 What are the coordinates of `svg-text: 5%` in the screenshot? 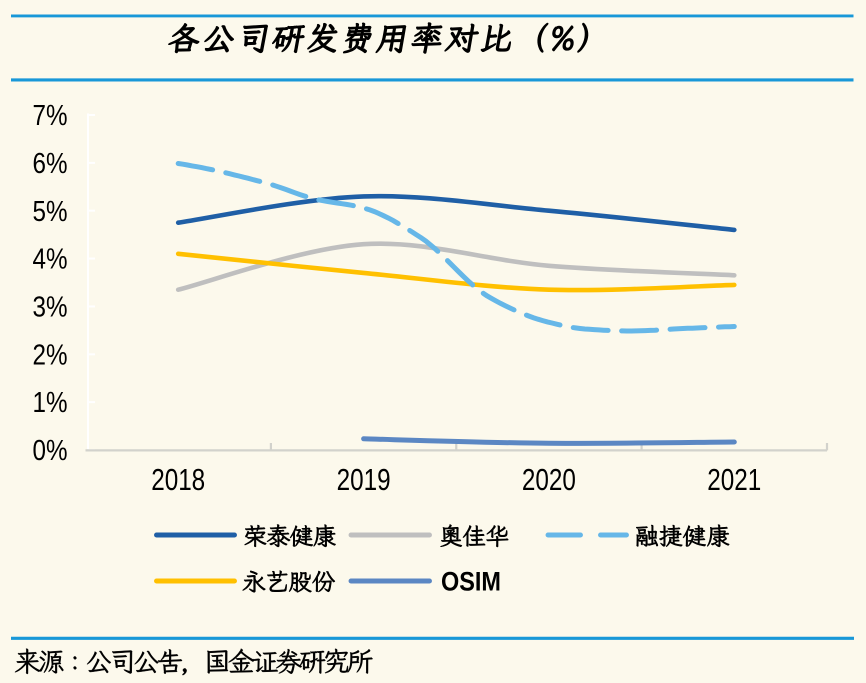 It's located at (50, 212).